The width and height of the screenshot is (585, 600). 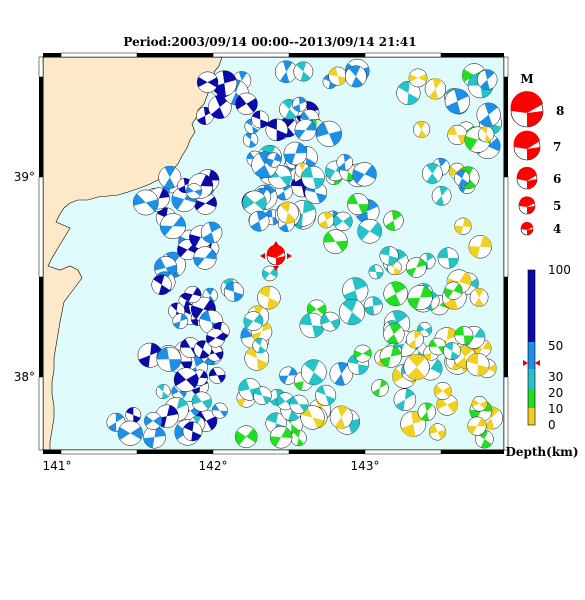 What do you see at coordinates (24, 377) in the screenshot?
I see `lat-tick-38: 38°` at bounding box center [24, 377].